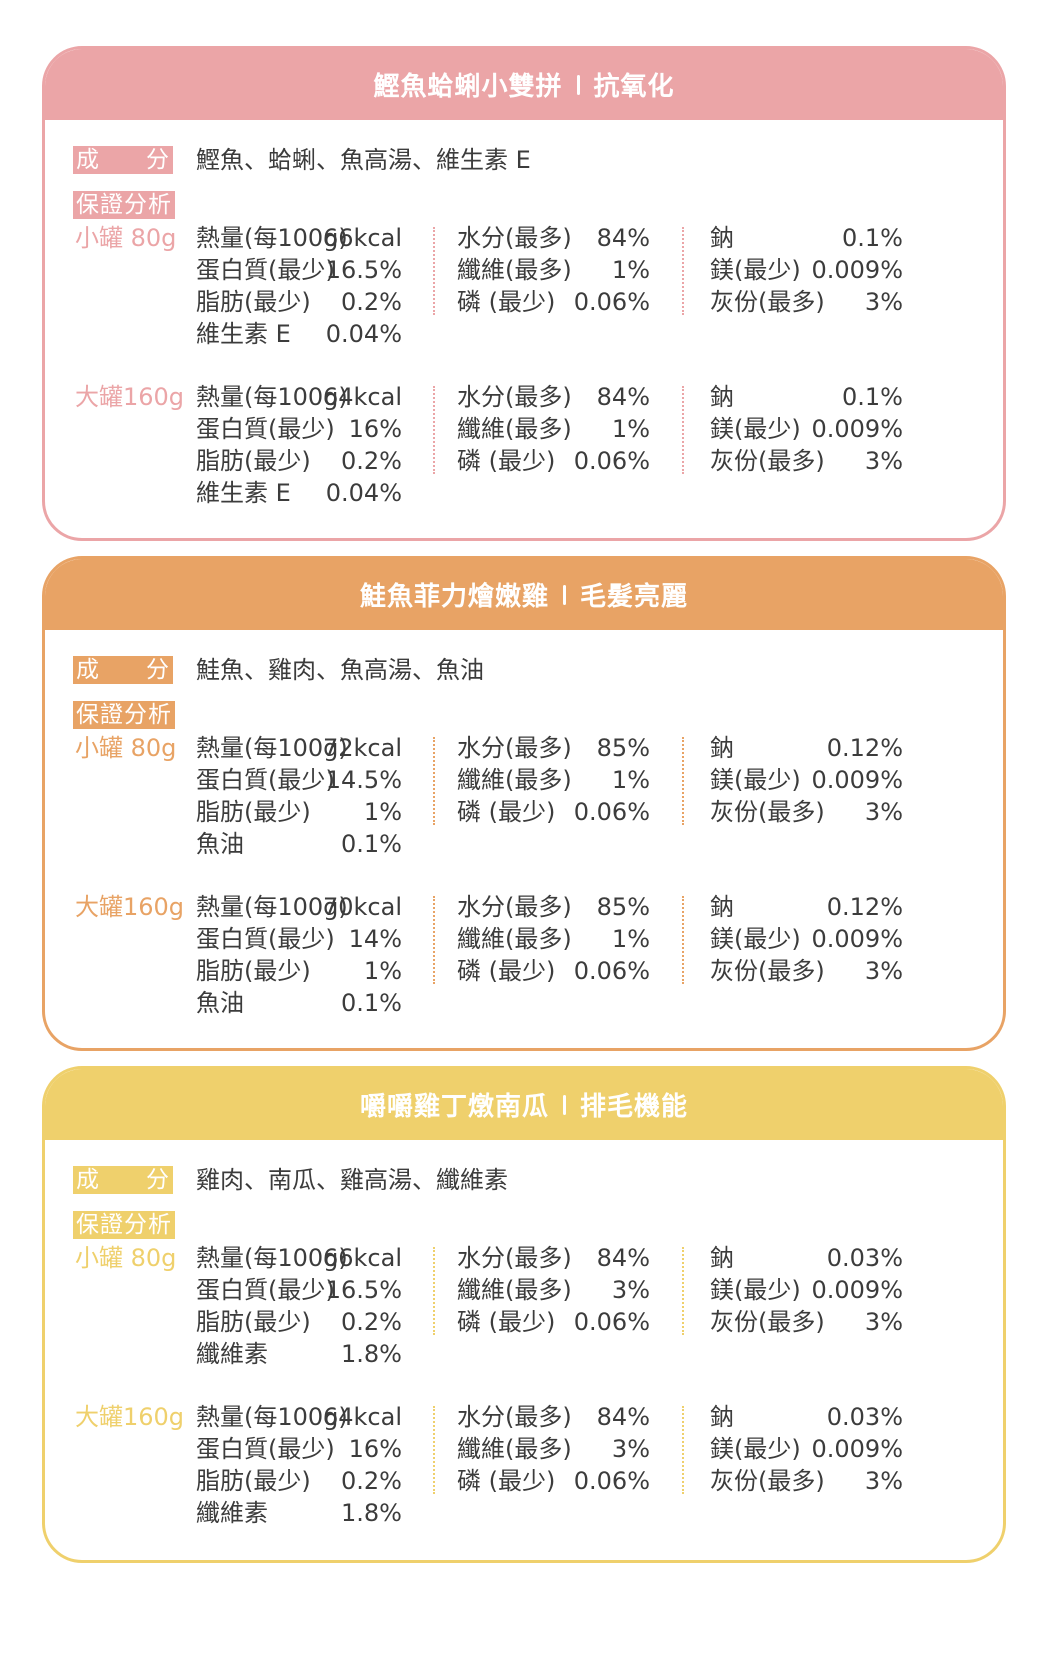 The height and width of the screenshot is (1670, 1051). What do you see at coordinates (864, 1258) in the screenshot?
I see `nutrient-value: 0.03%` at bounding box center [864, 1258].